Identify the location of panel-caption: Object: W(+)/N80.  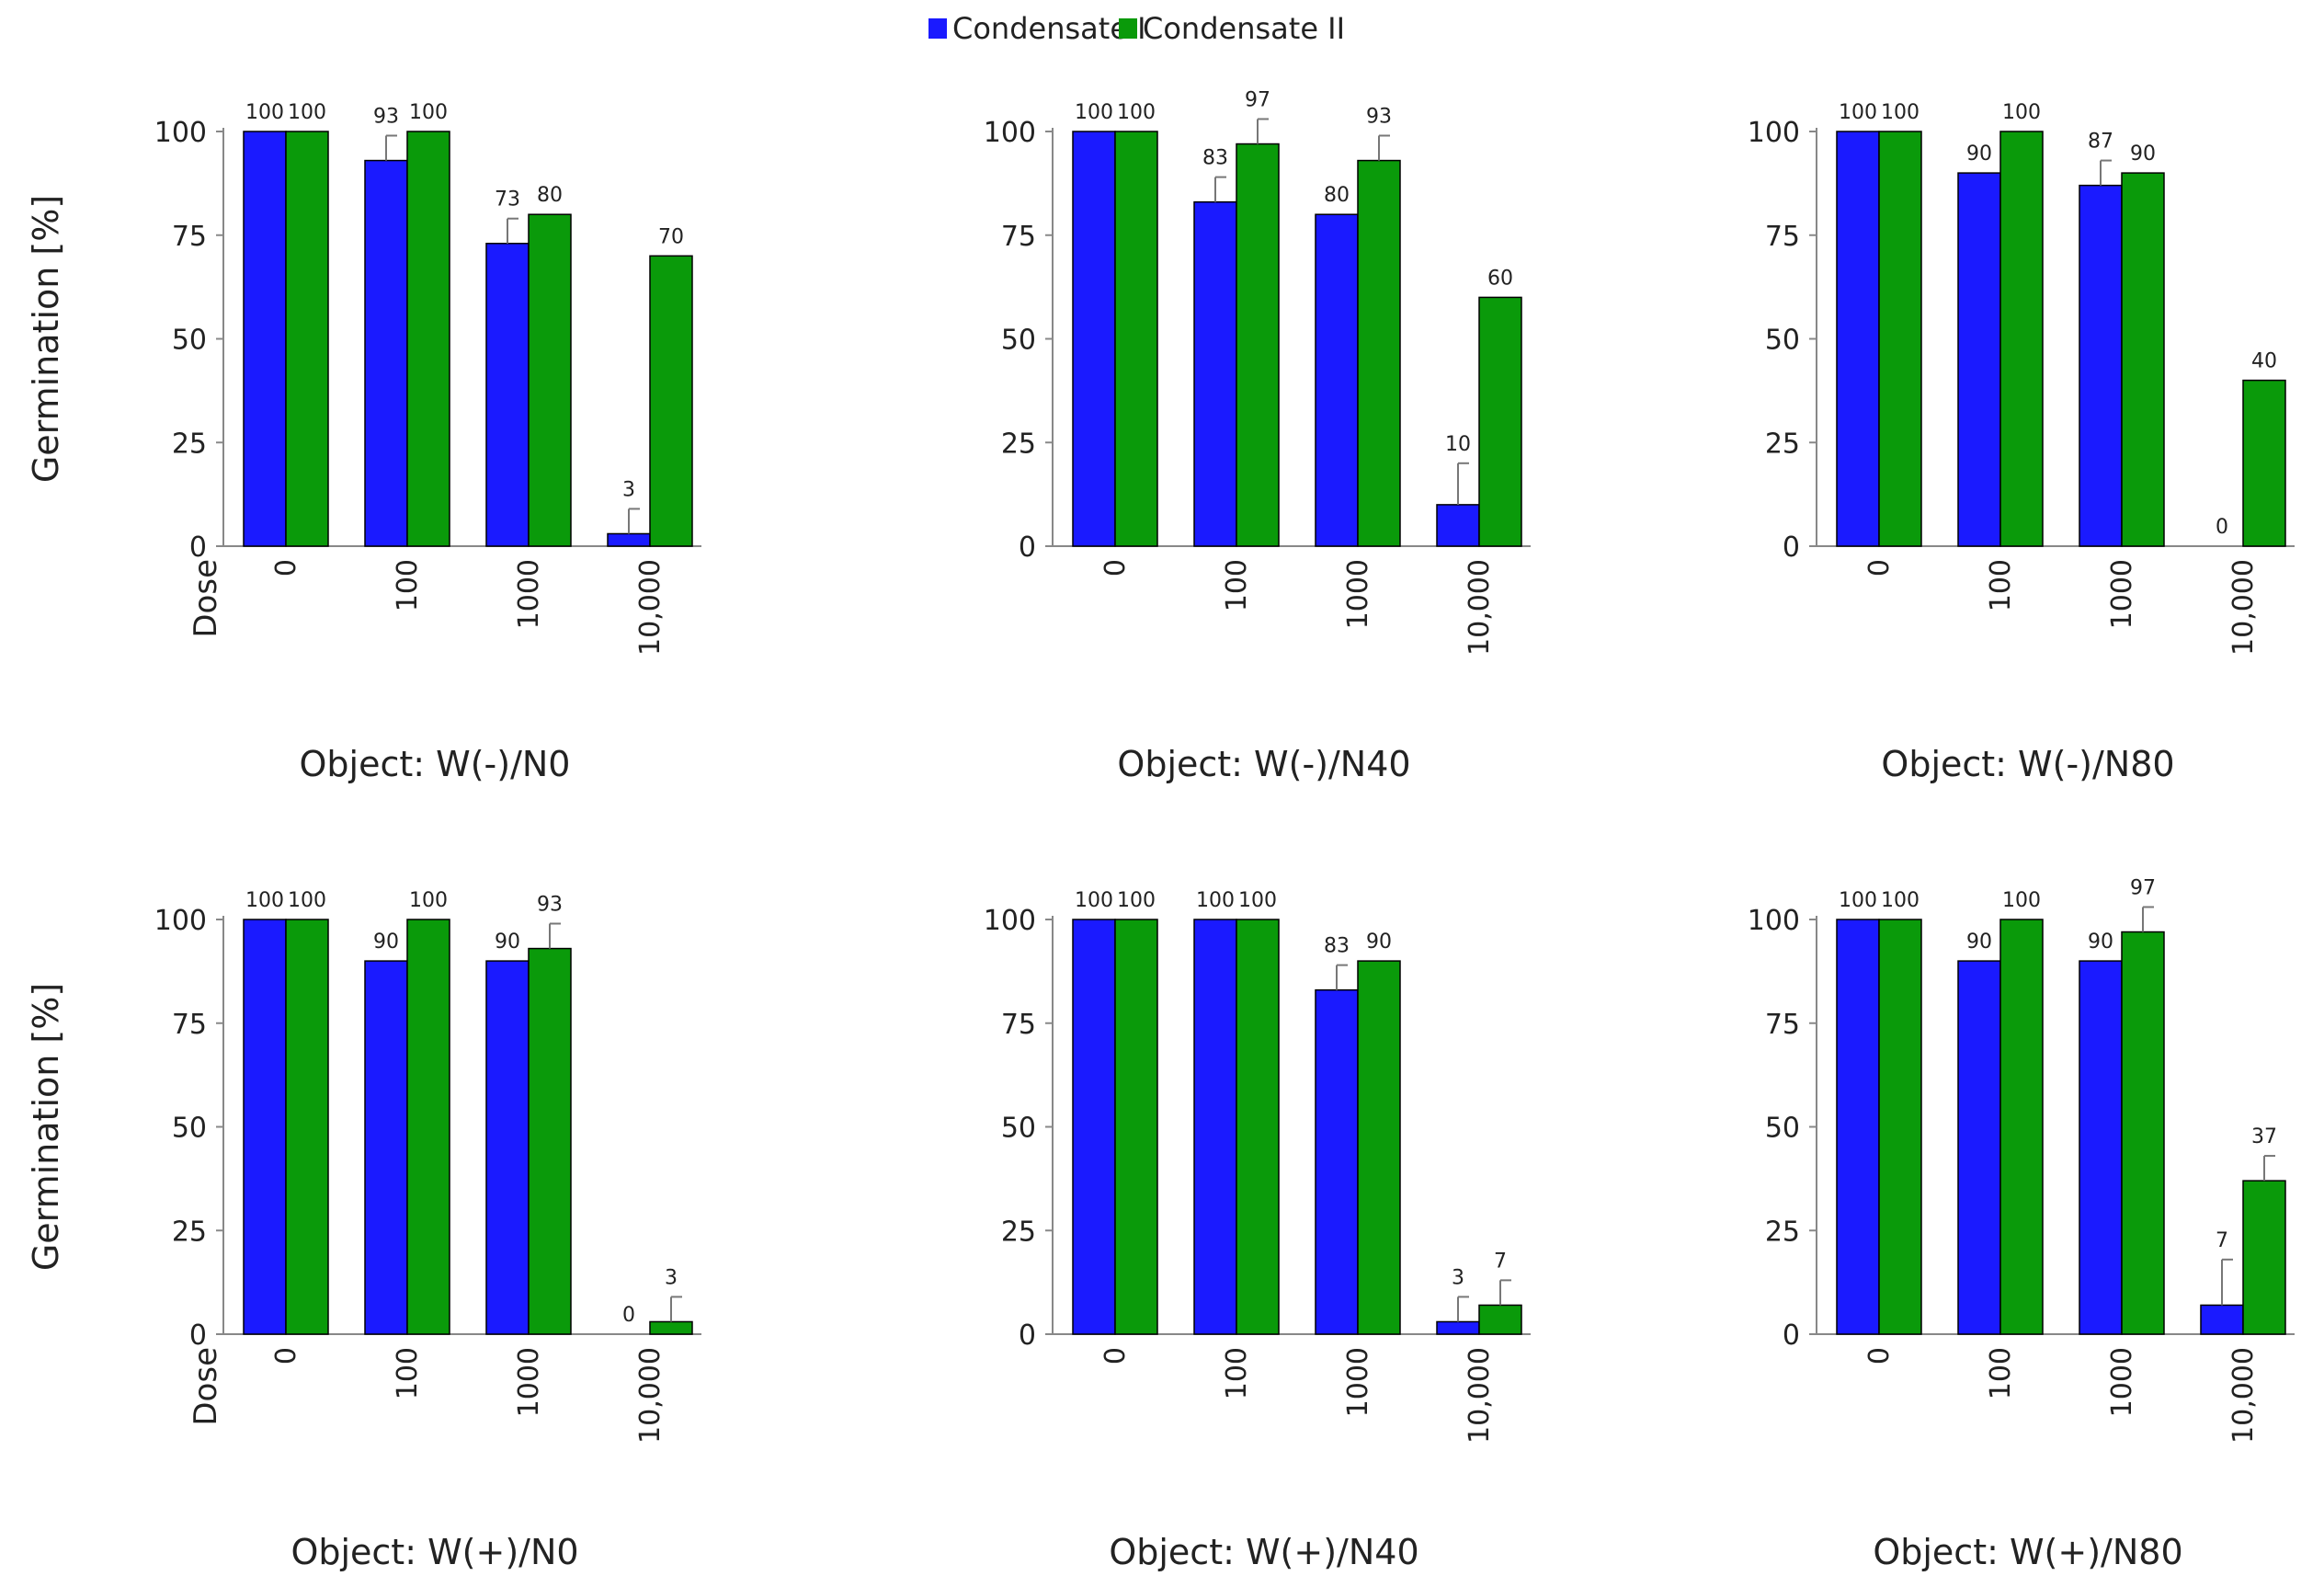
(2028, 1552).